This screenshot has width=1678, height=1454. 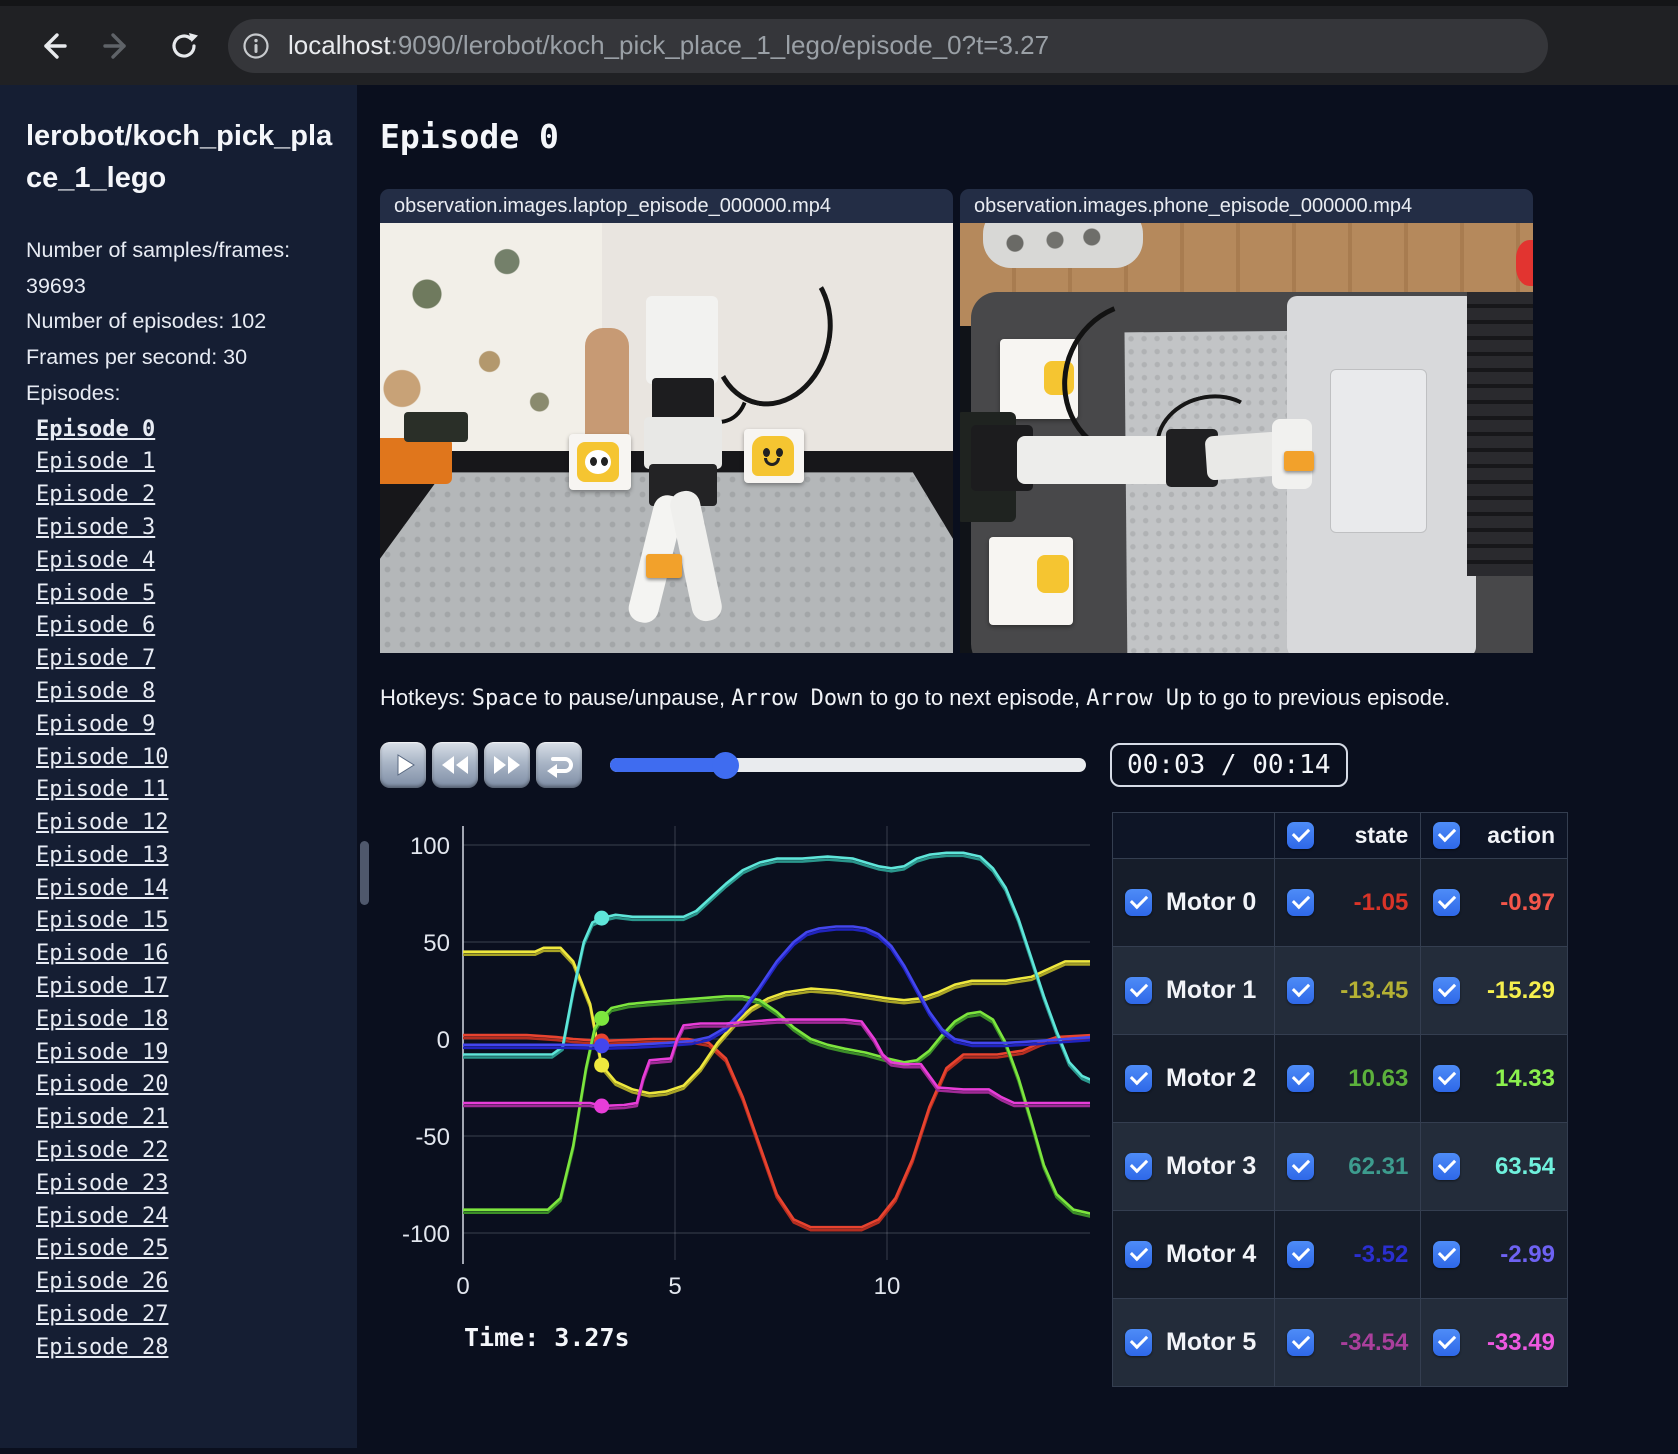 I want to click on page-title: Episode 0, so click(x=469, y=136).